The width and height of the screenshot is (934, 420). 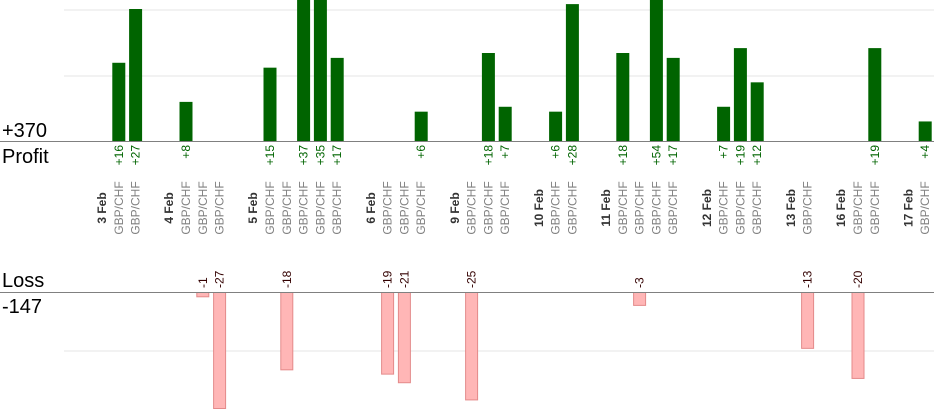 What do you see at coordinates (539, 208) in the screenshot?
I see `date-label: 10 Feb` at bounding box center [539, 208].